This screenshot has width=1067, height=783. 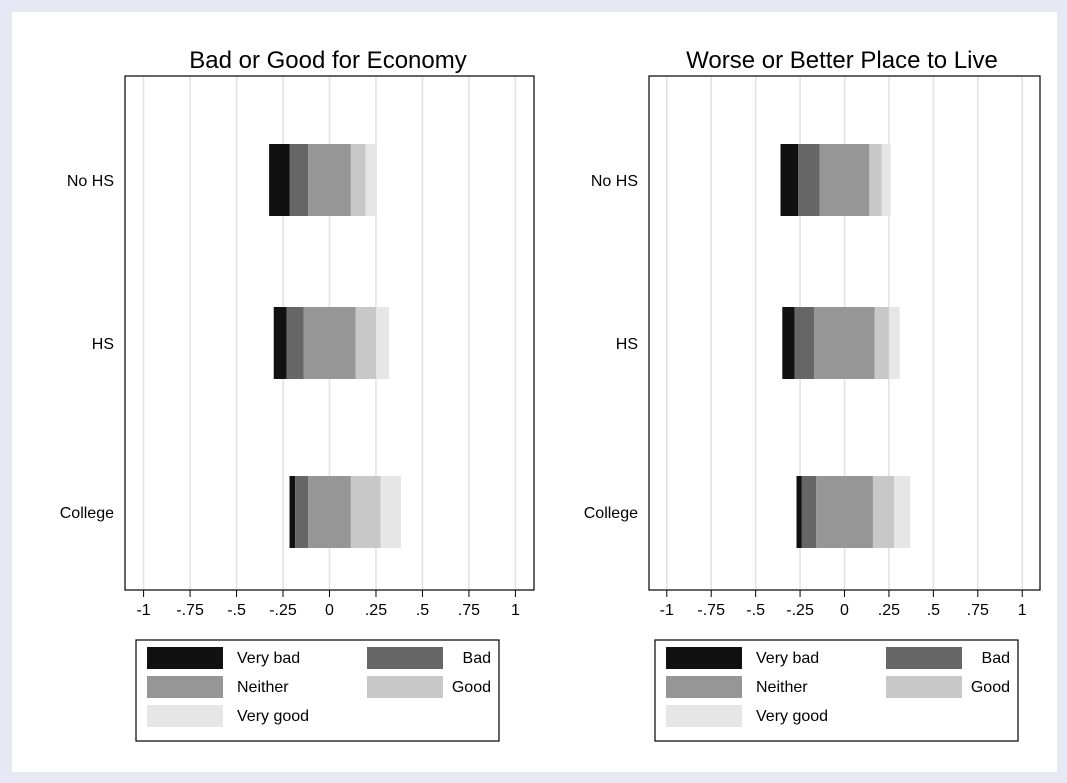 I want to click on panel-title: Worse or Better Place to Live, so click(x=842, y=60).